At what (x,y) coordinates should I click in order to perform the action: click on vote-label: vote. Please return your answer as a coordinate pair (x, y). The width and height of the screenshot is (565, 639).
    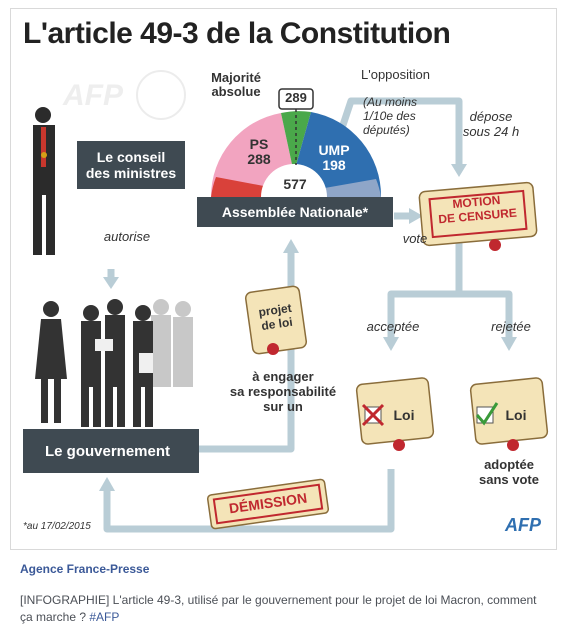
    Looking at the image, I should click on (415, 238).